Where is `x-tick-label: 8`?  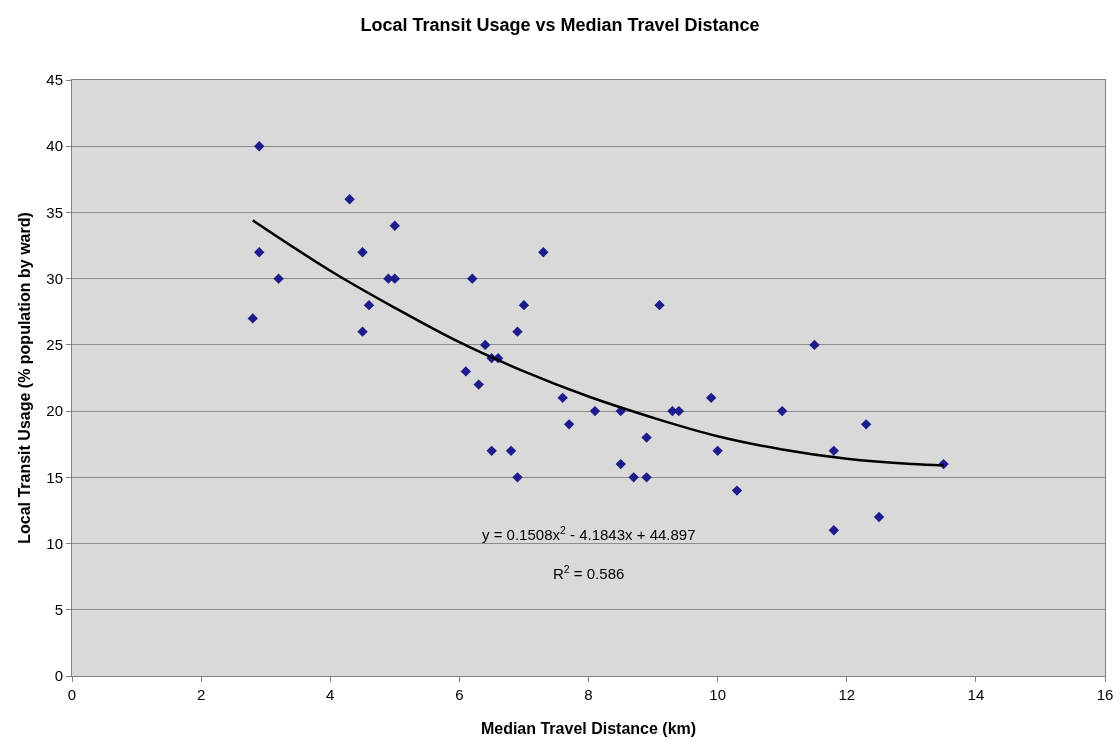 x-tick-label: 8 is located at coordinates (588, 694).